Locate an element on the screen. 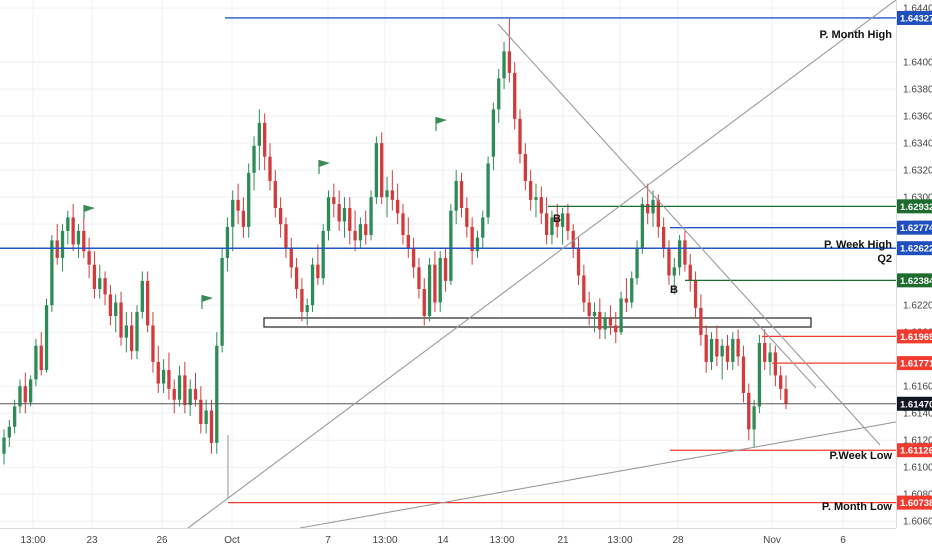 This screenshot has height=550, width=932. price-tag: 1.61771 is located at coordinates (914, 363).